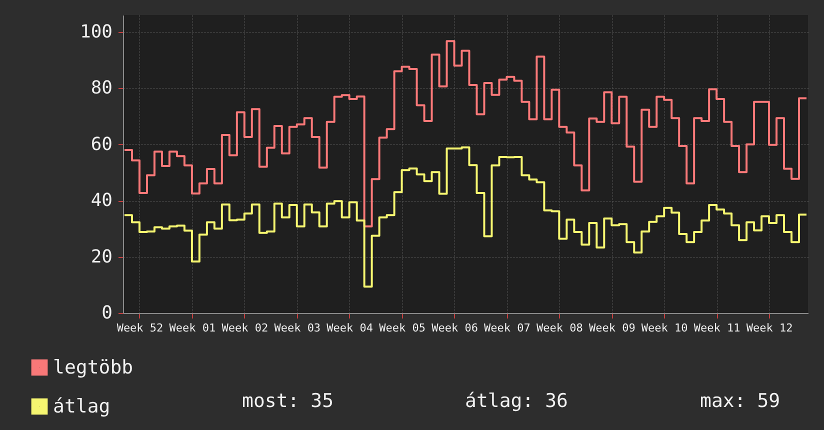  I want to click on x-tick-label: Week 08, so click(559, 328).